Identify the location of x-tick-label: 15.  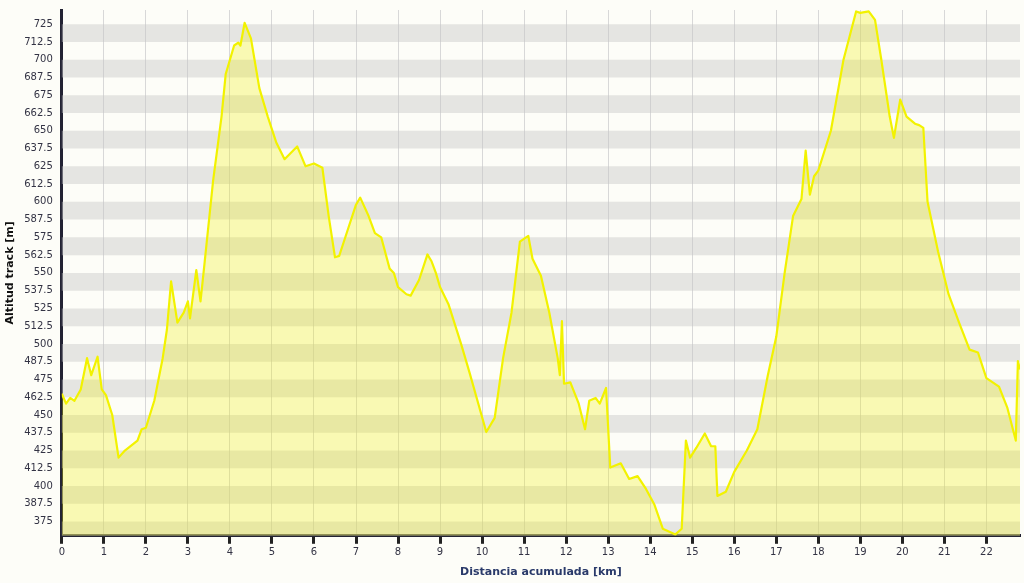
(692, 552).